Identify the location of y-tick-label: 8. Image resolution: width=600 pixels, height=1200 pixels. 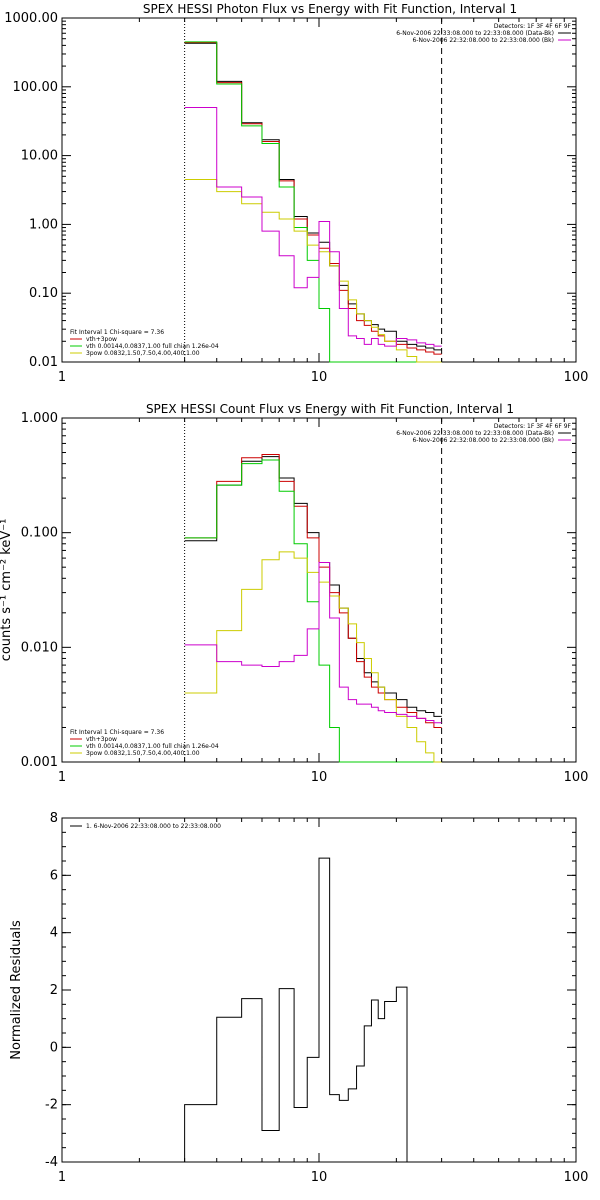
(54, 818).